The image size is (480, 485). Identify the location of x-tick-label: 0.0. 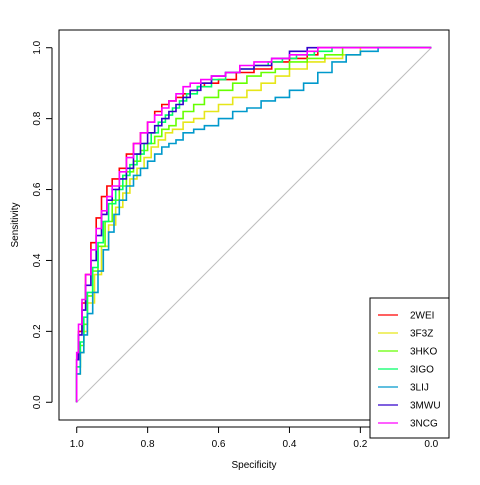
(431, 444).